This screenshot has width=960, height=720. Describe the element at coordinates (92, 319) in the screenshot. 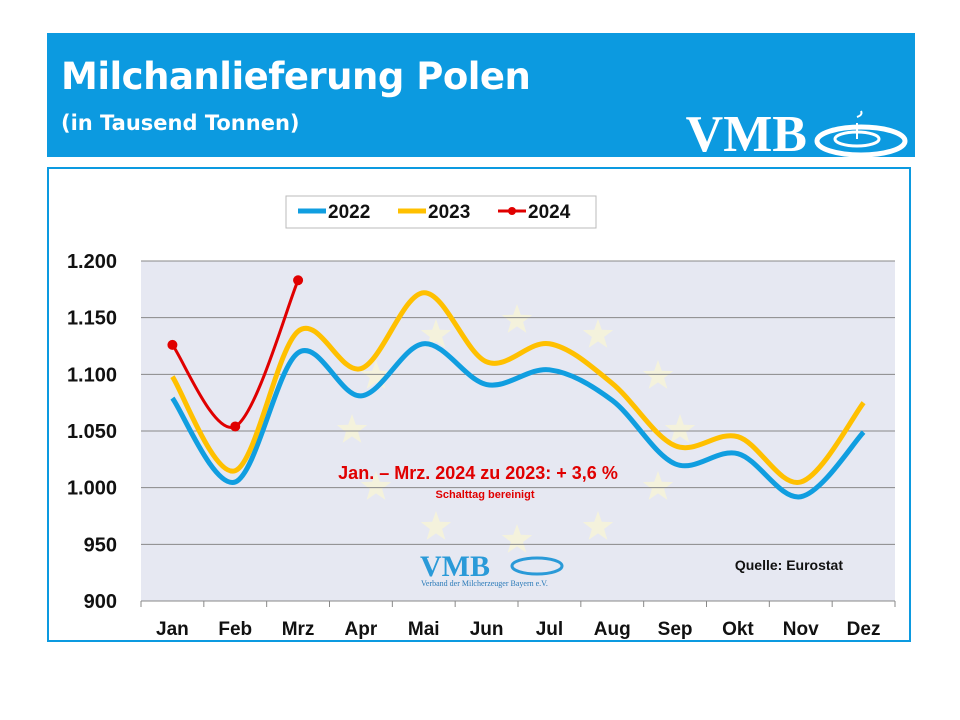

I see `y-tick-label: 1.150` at that location.